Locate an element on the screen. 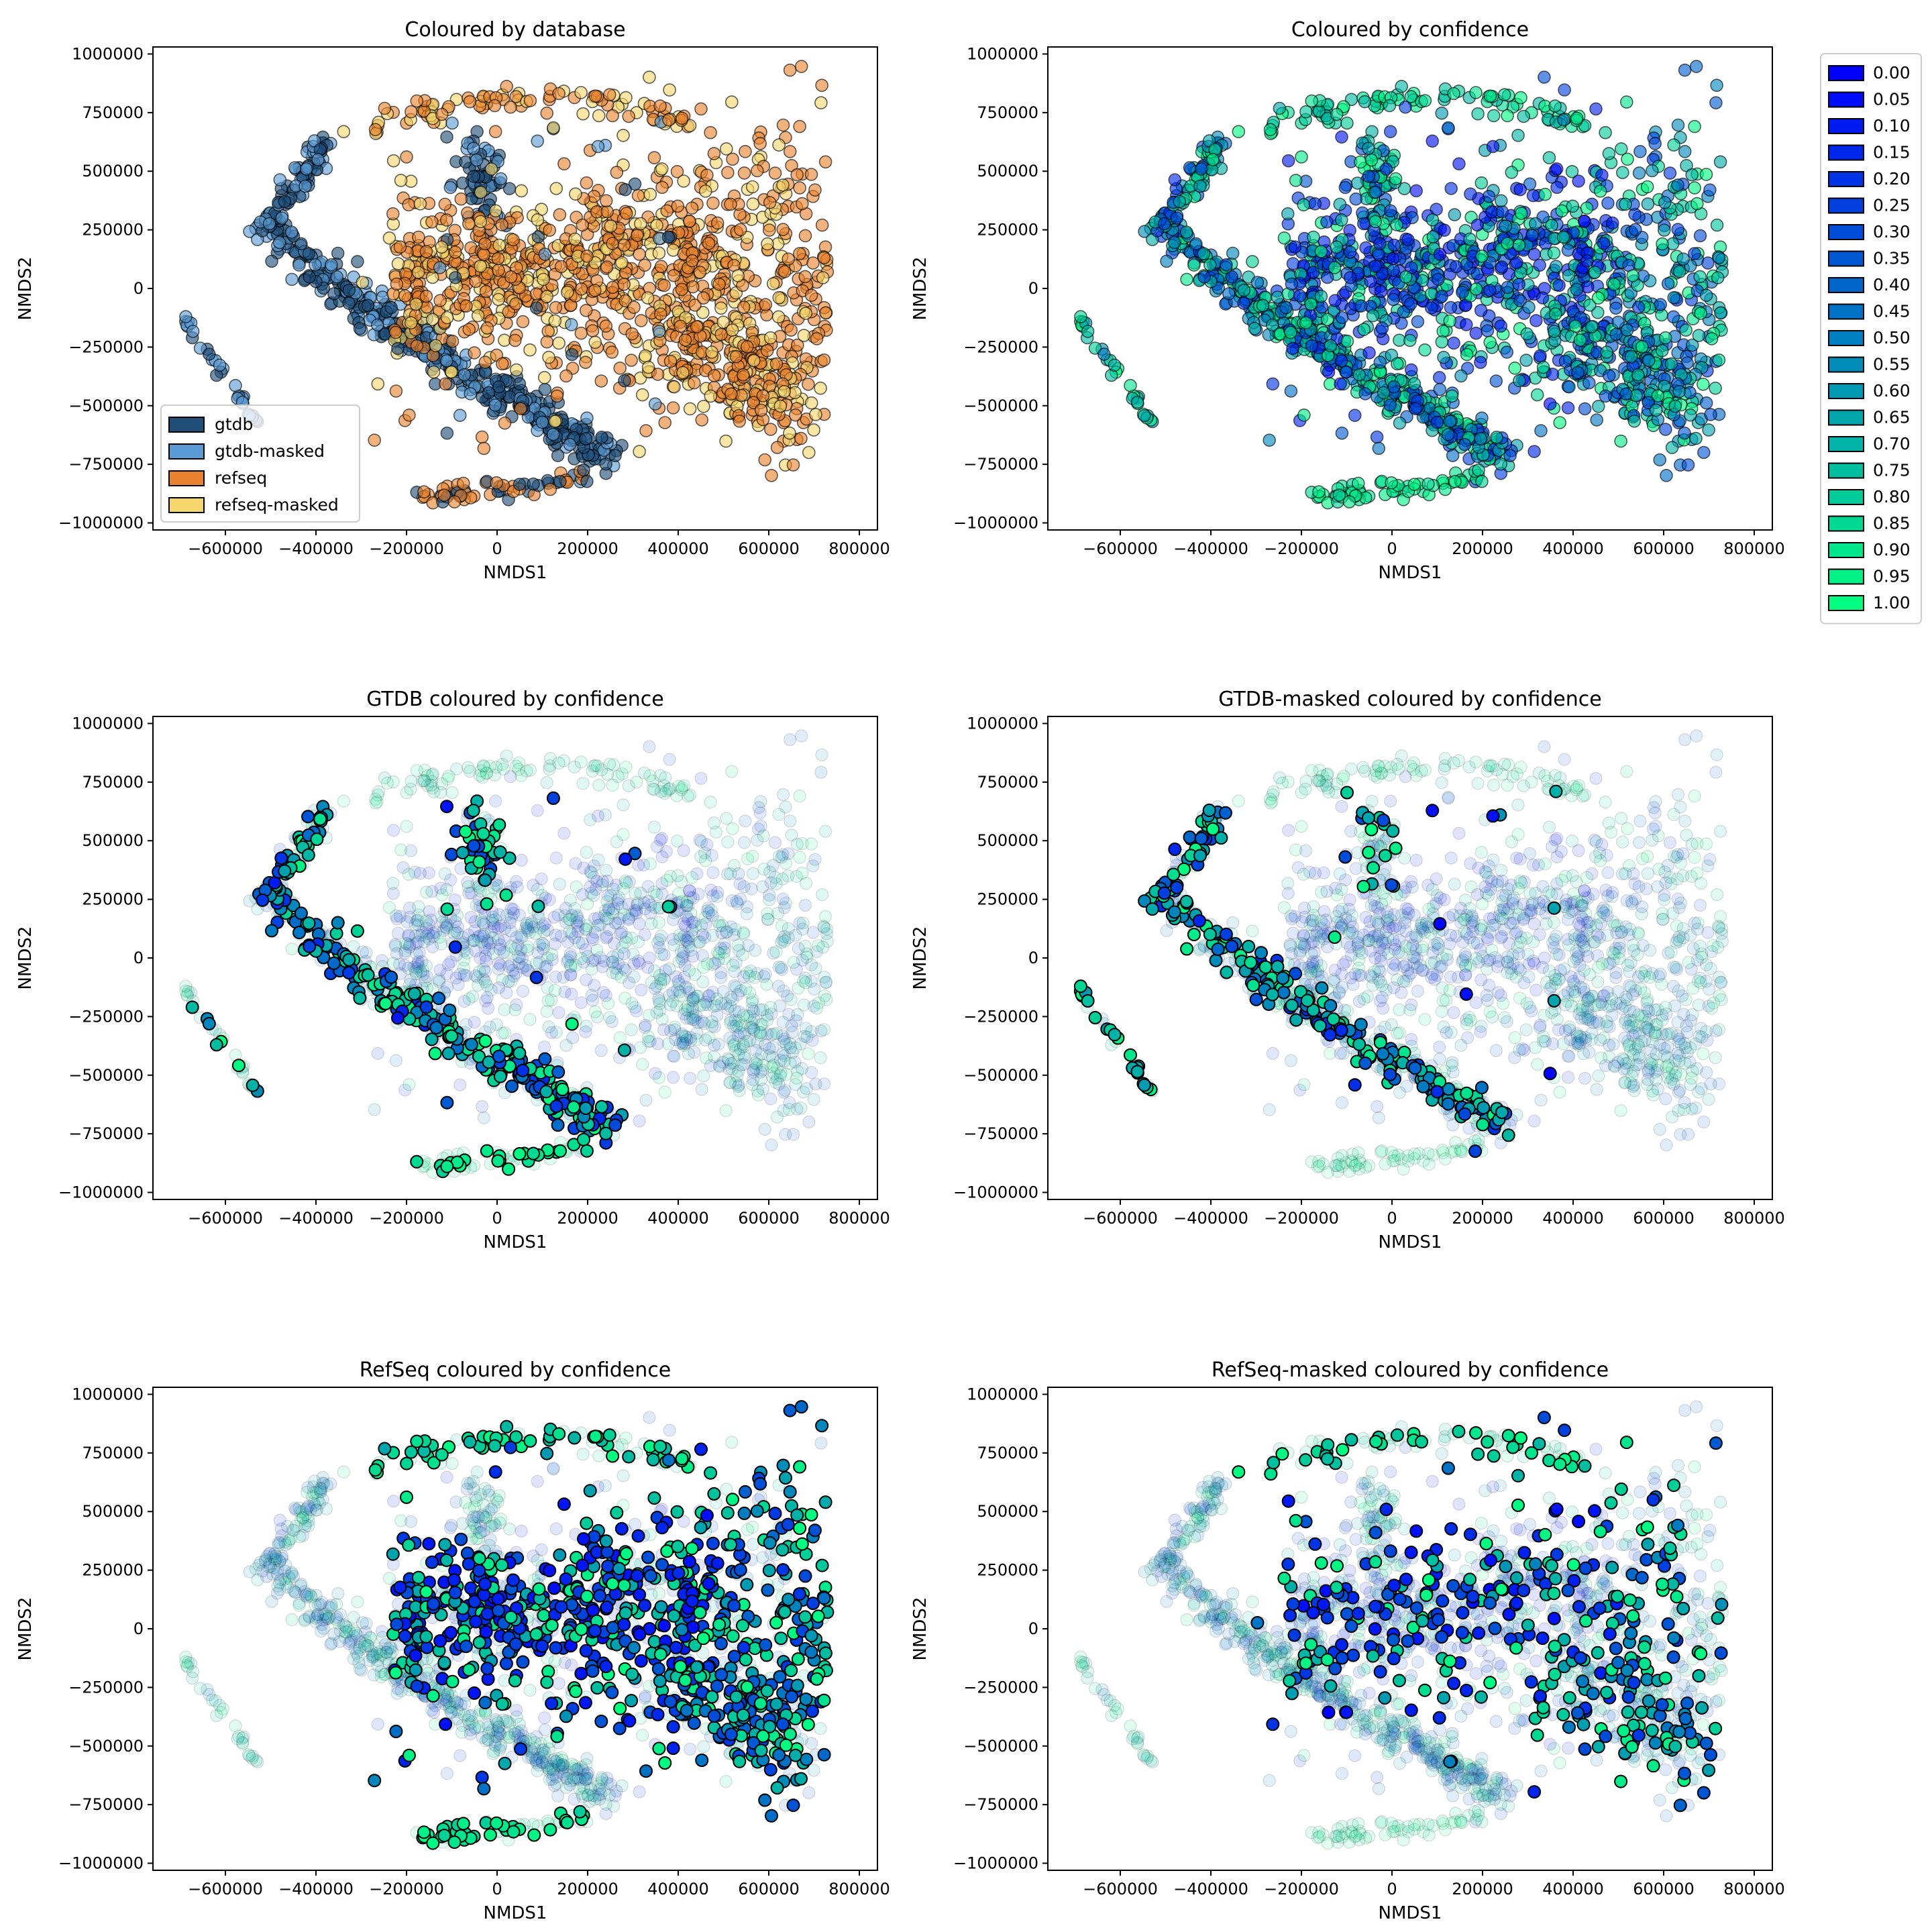  legend-label: gtdb is located at coordinates (234, 424).